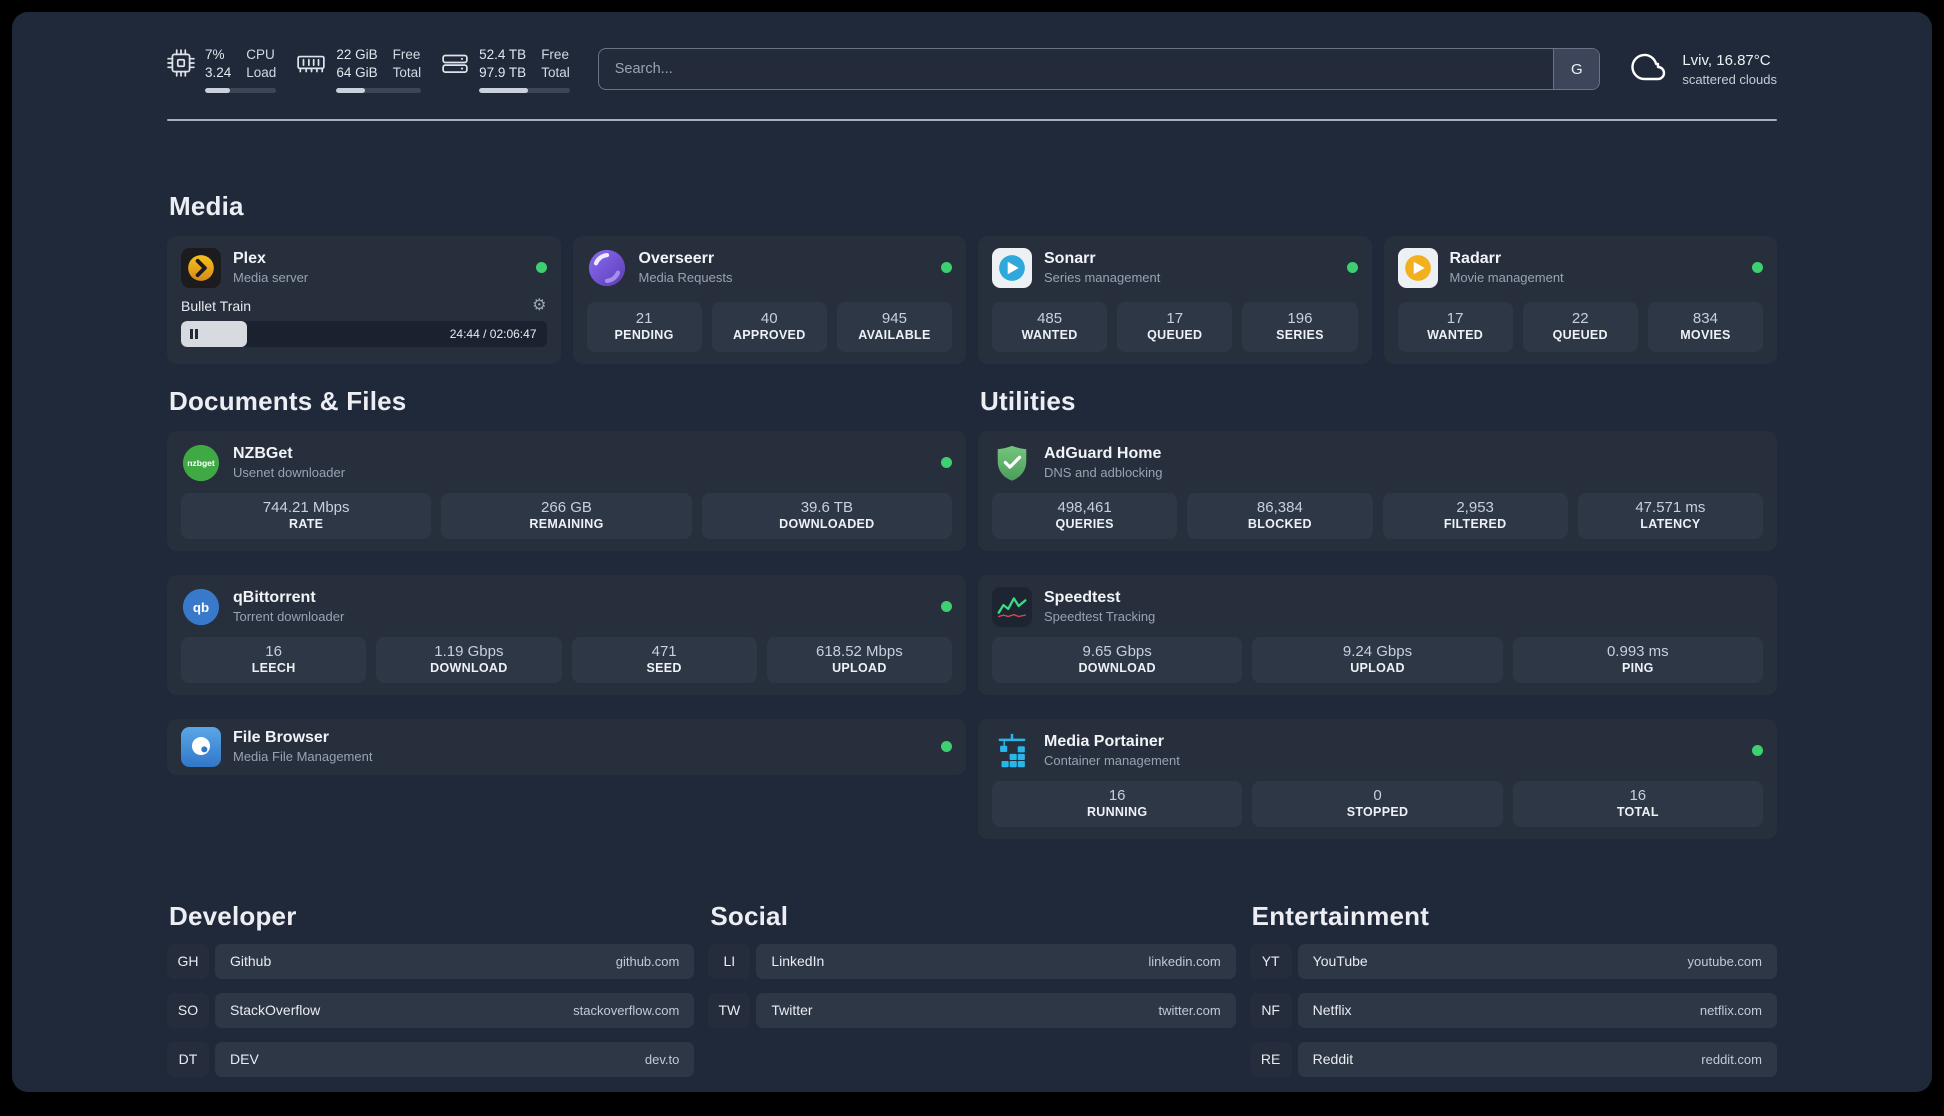 The width and height of the screenshot is (1944, 1116). What do you see at coordinates (218, 73) in the screenshot?
I see `cpu-load-avg: 3.24` at bounding box center [218, 73].